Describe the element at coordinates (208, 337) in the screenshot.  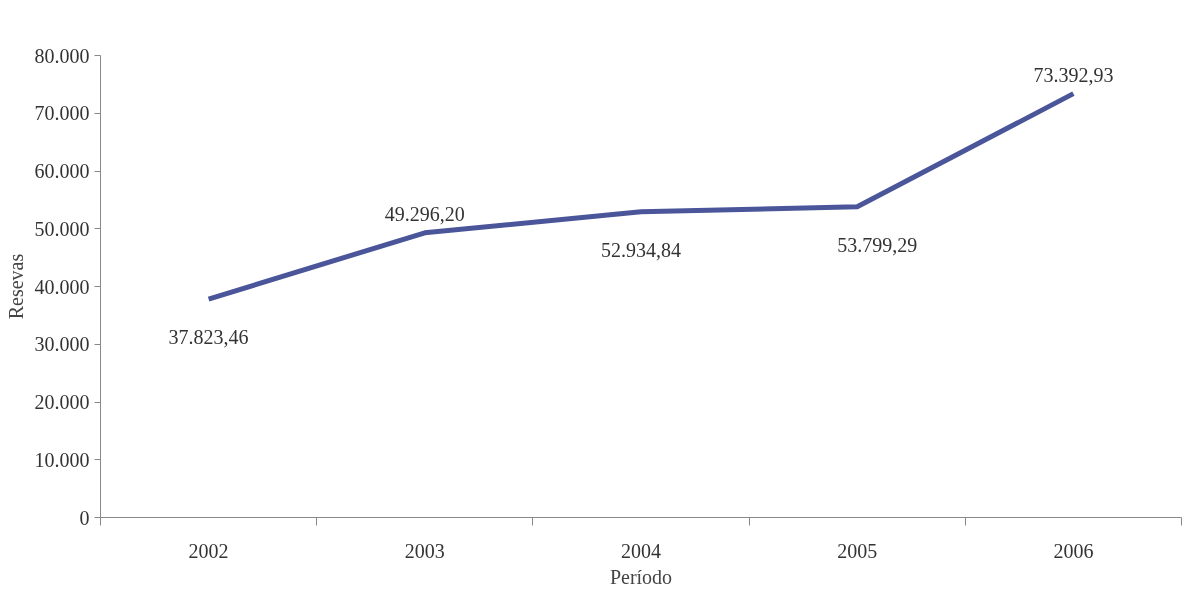
I see `data-label: 37.823,46` at that location.